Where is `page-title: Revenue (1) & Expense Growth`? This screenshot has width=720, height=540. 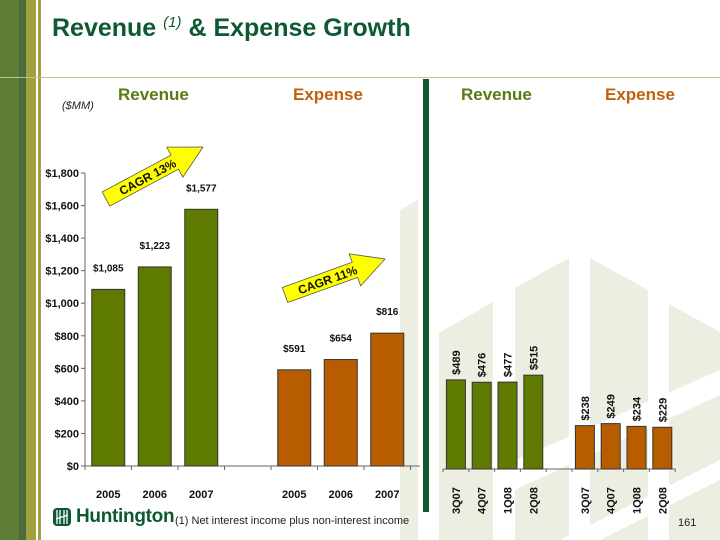
page-title: Revenue (1) & Expense Growth is located at coordinates (231, 28).